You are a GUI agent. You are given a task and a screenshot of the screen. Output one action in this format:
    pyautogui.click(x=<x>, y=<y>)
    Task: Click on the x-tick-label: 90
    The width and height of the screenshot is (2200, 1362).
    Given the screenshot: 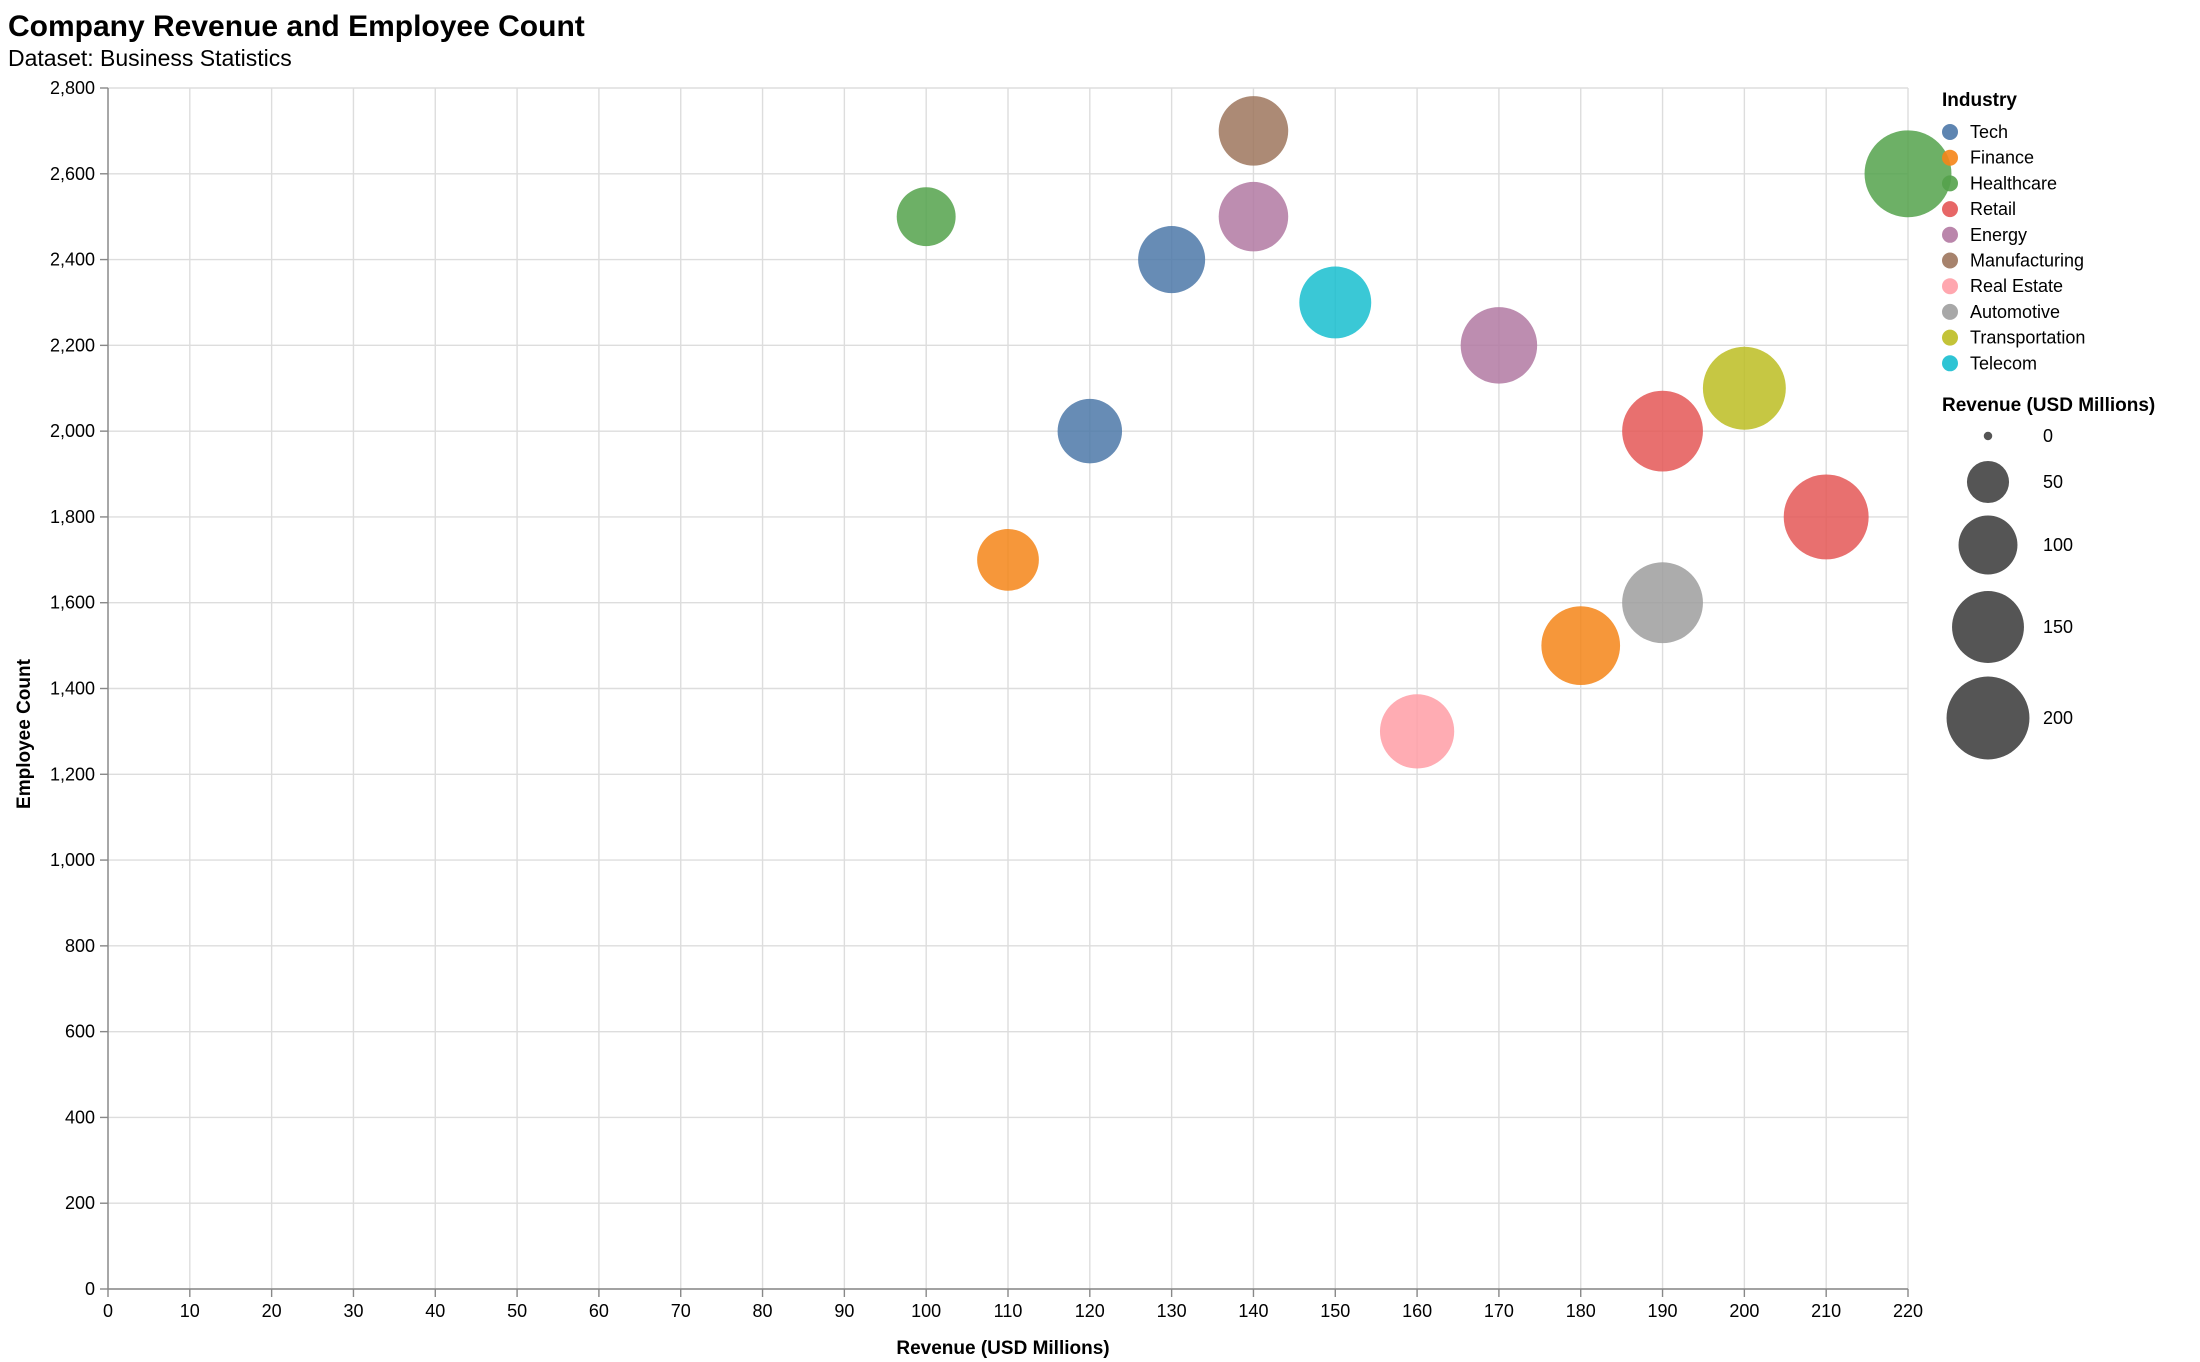 What is the action you would take?
    pyautogui.click(x=844, y=1311)
    